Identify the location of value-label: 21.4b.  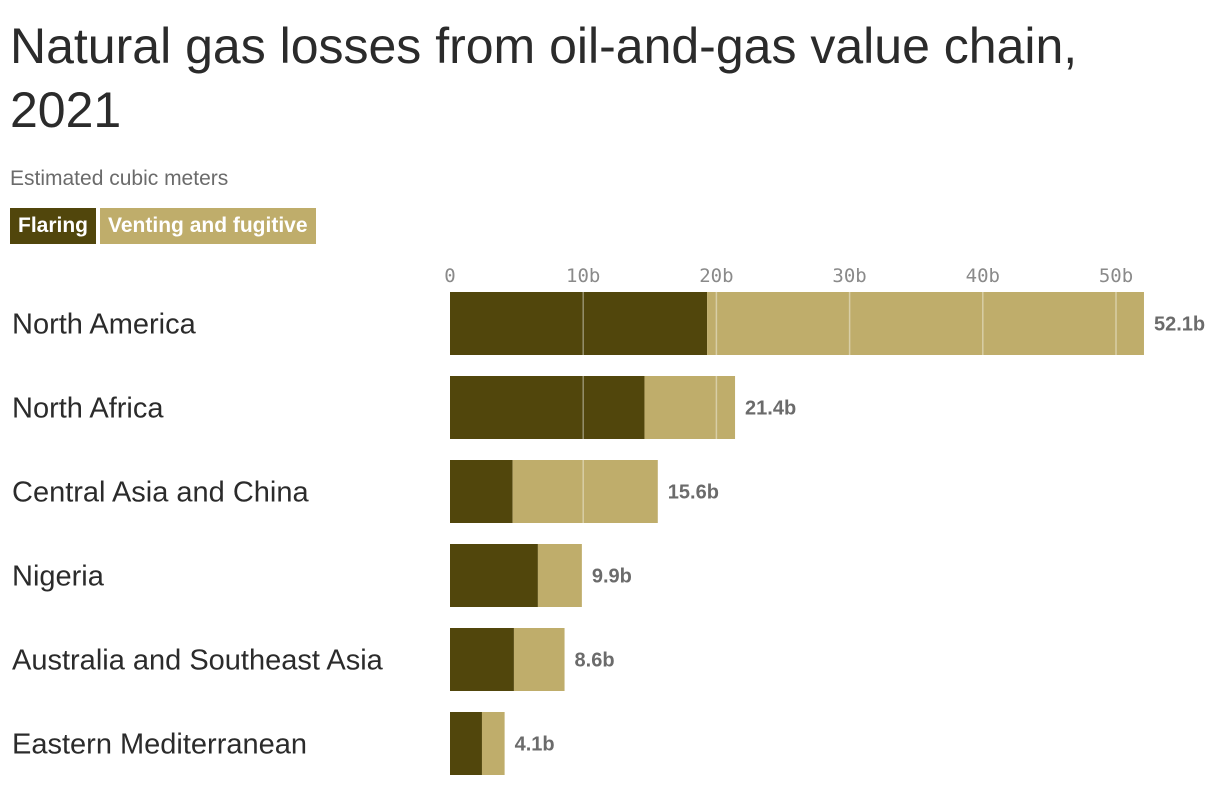
(770, 409).